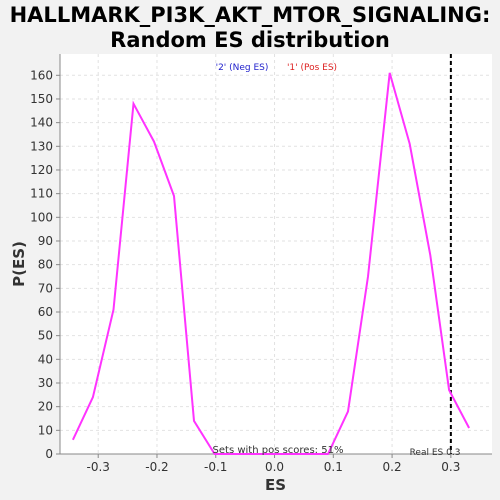 The width and height of the screenshot is (500, 500). I want to click on y-tick-label: 140, so click(41, 123).